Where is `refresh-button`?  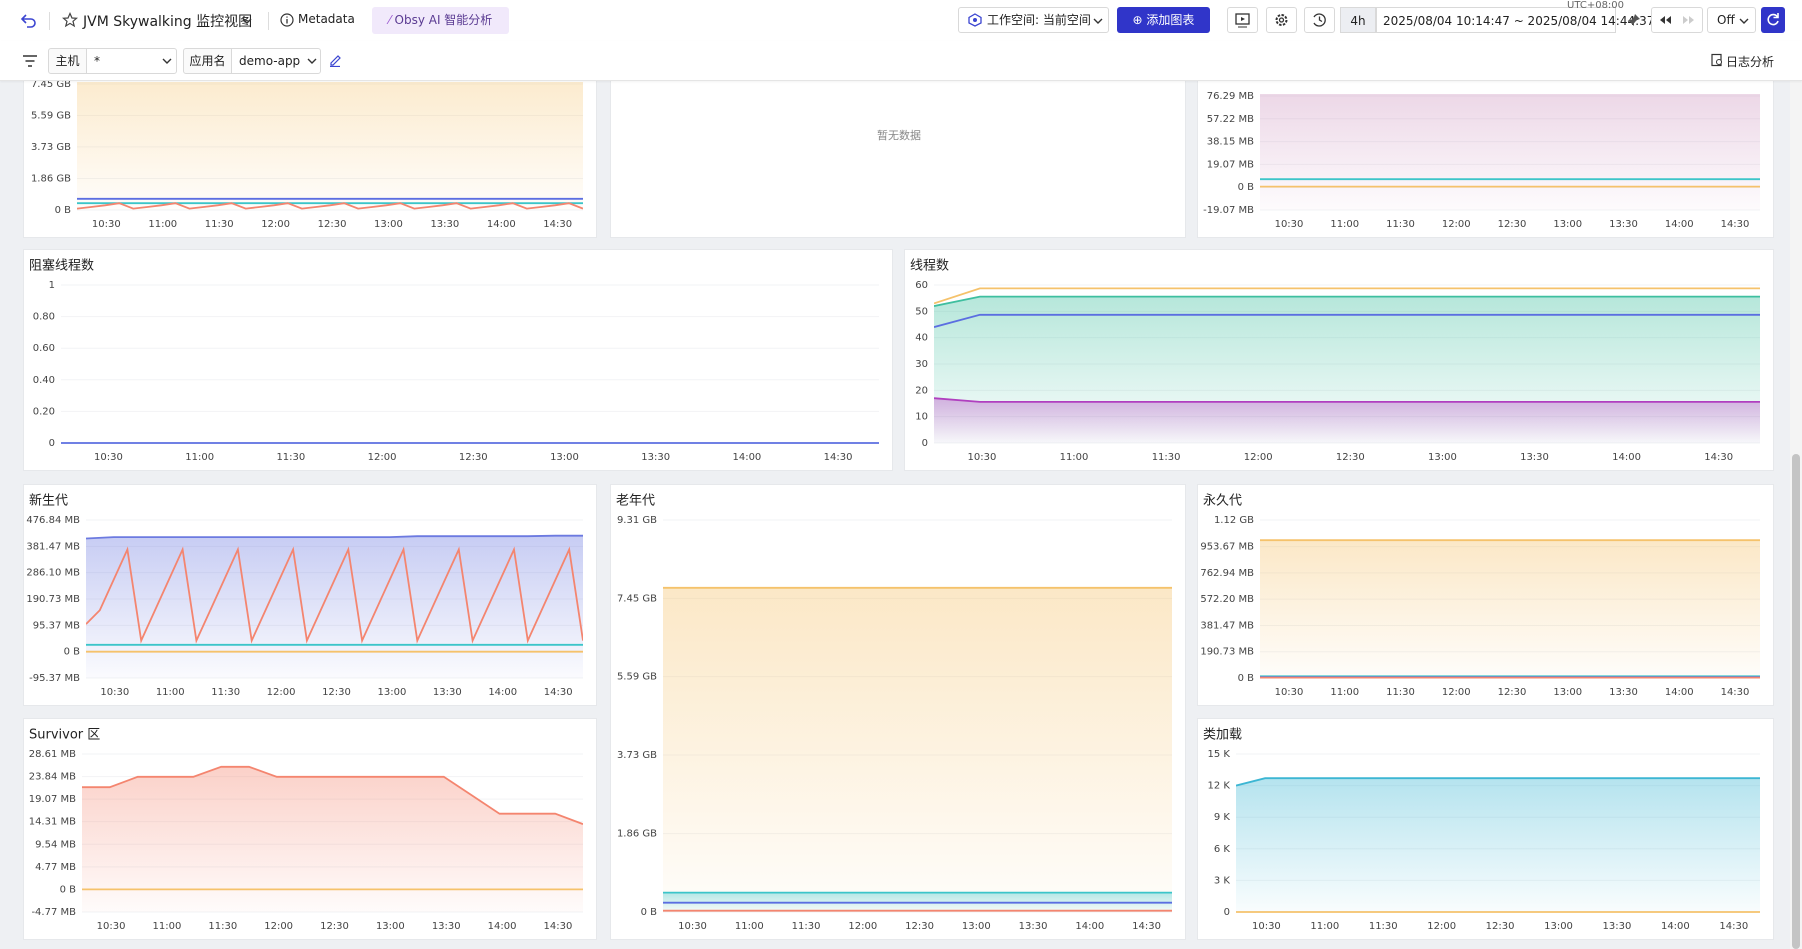
refresh-button is located at coordinates (1773, 20).